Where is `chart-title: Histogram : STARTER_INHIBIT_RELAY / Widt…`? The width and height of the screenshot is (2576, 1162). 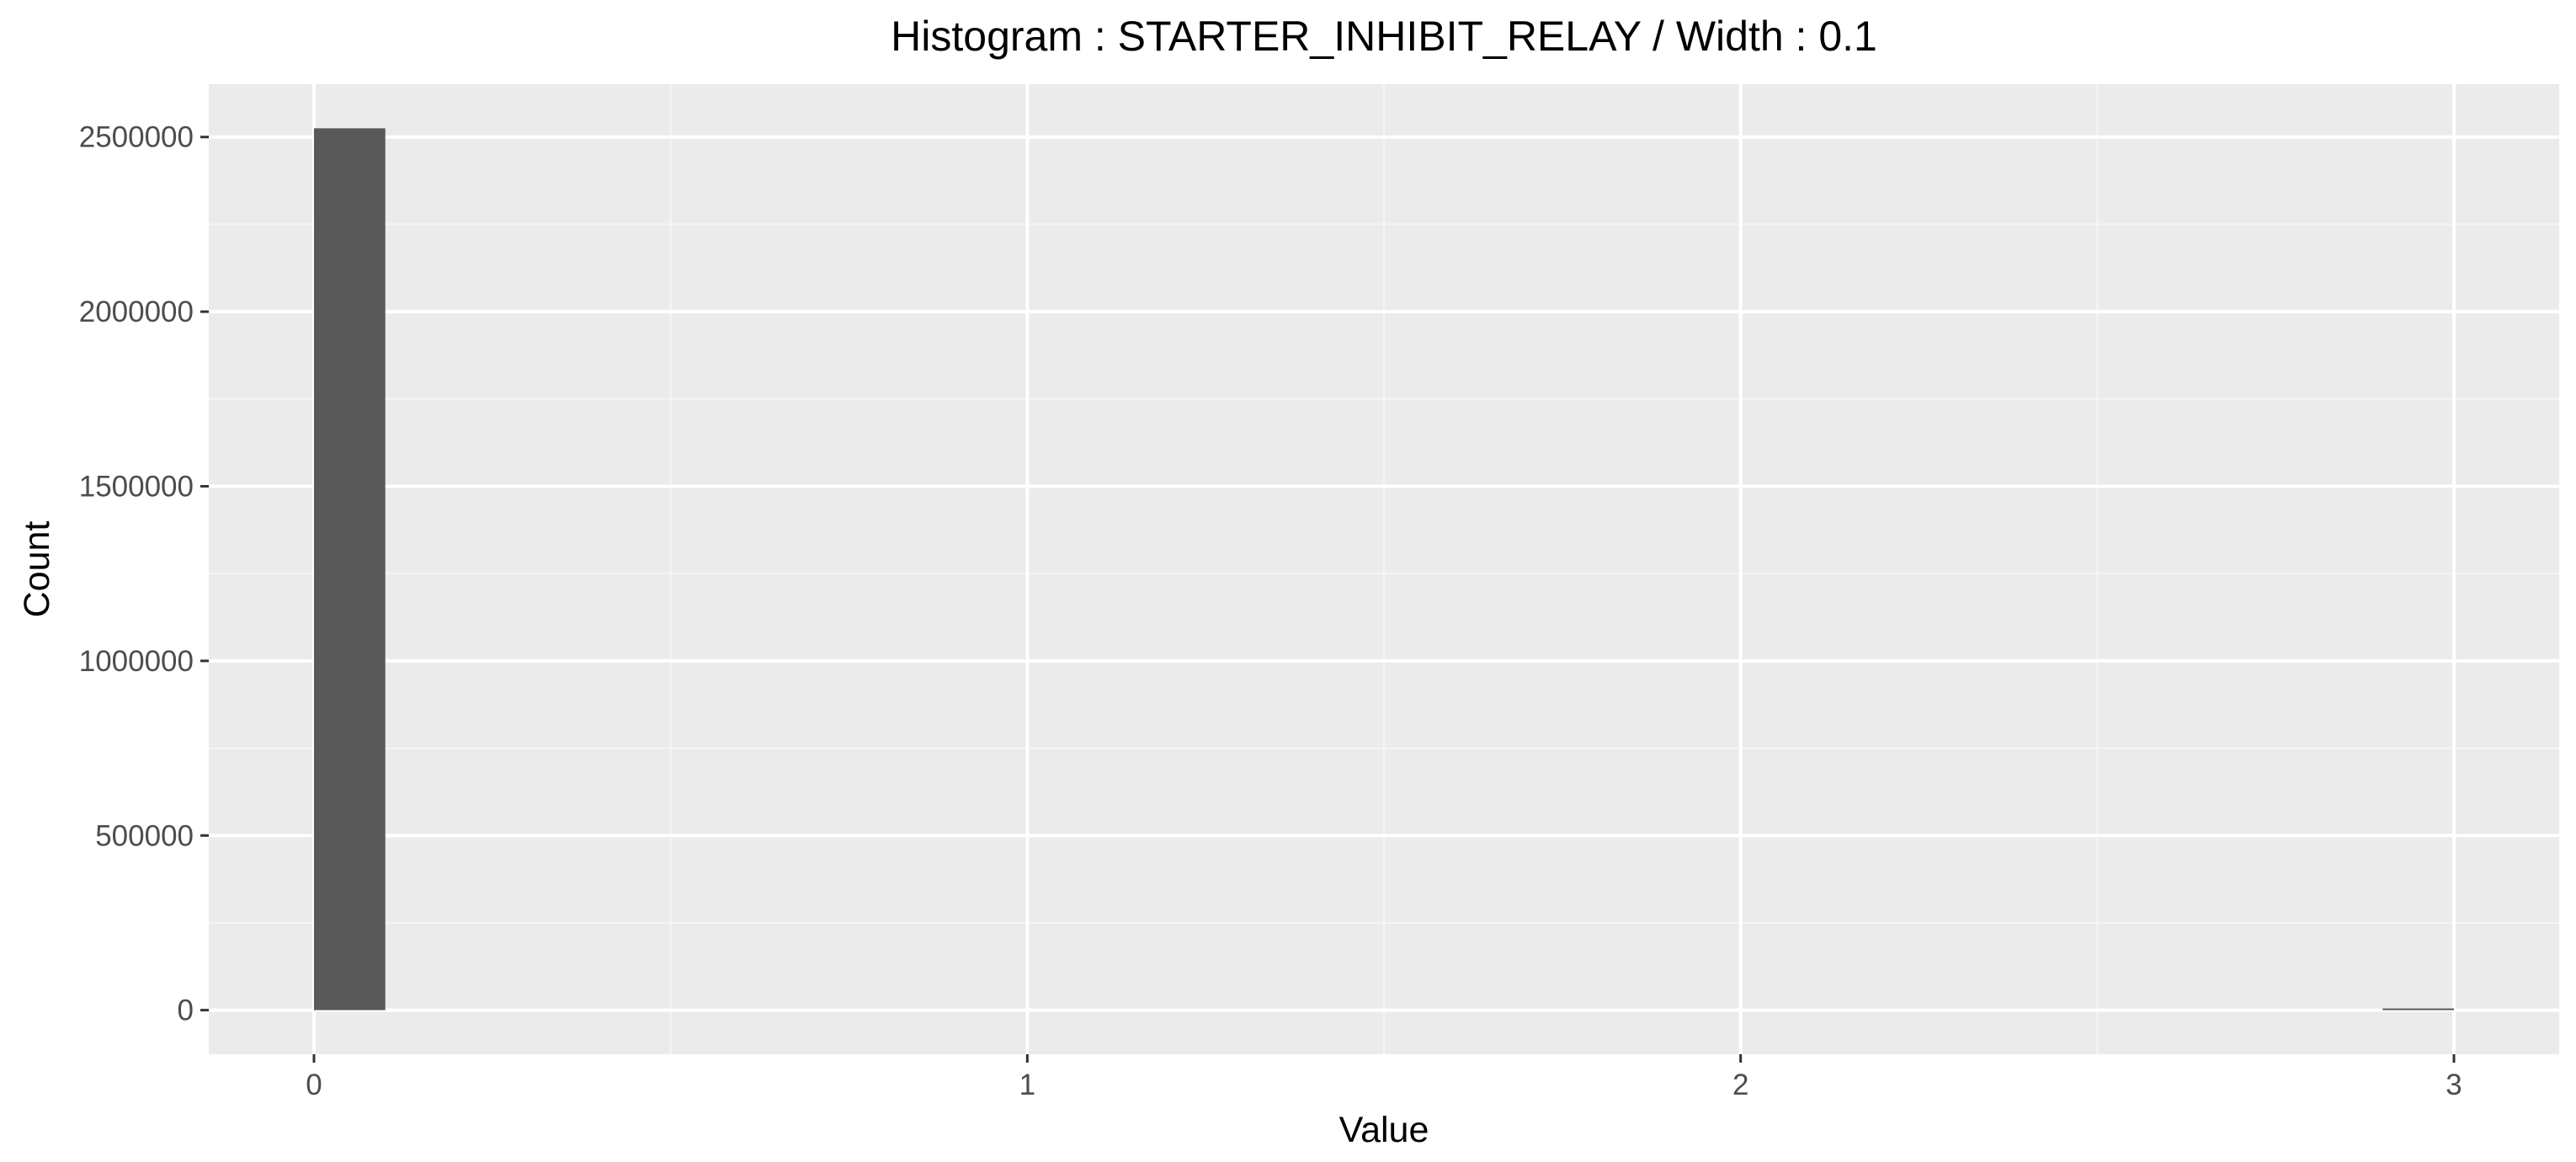
chart-title: Histogram : STARTER_INHIBIT_RELAY / Widt… is located at coordinates (1384, 36).